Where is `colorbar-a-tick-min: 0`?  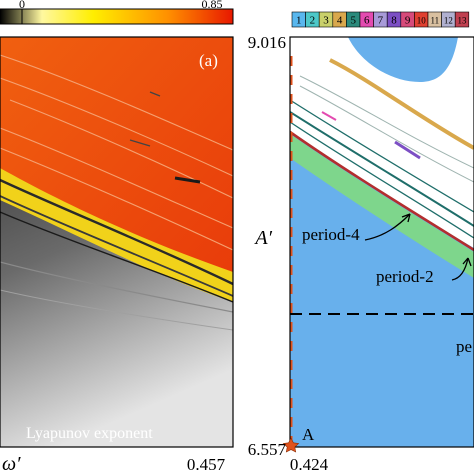 colorbar-a-tick-min: 0 is located at coordinates (22, 5).